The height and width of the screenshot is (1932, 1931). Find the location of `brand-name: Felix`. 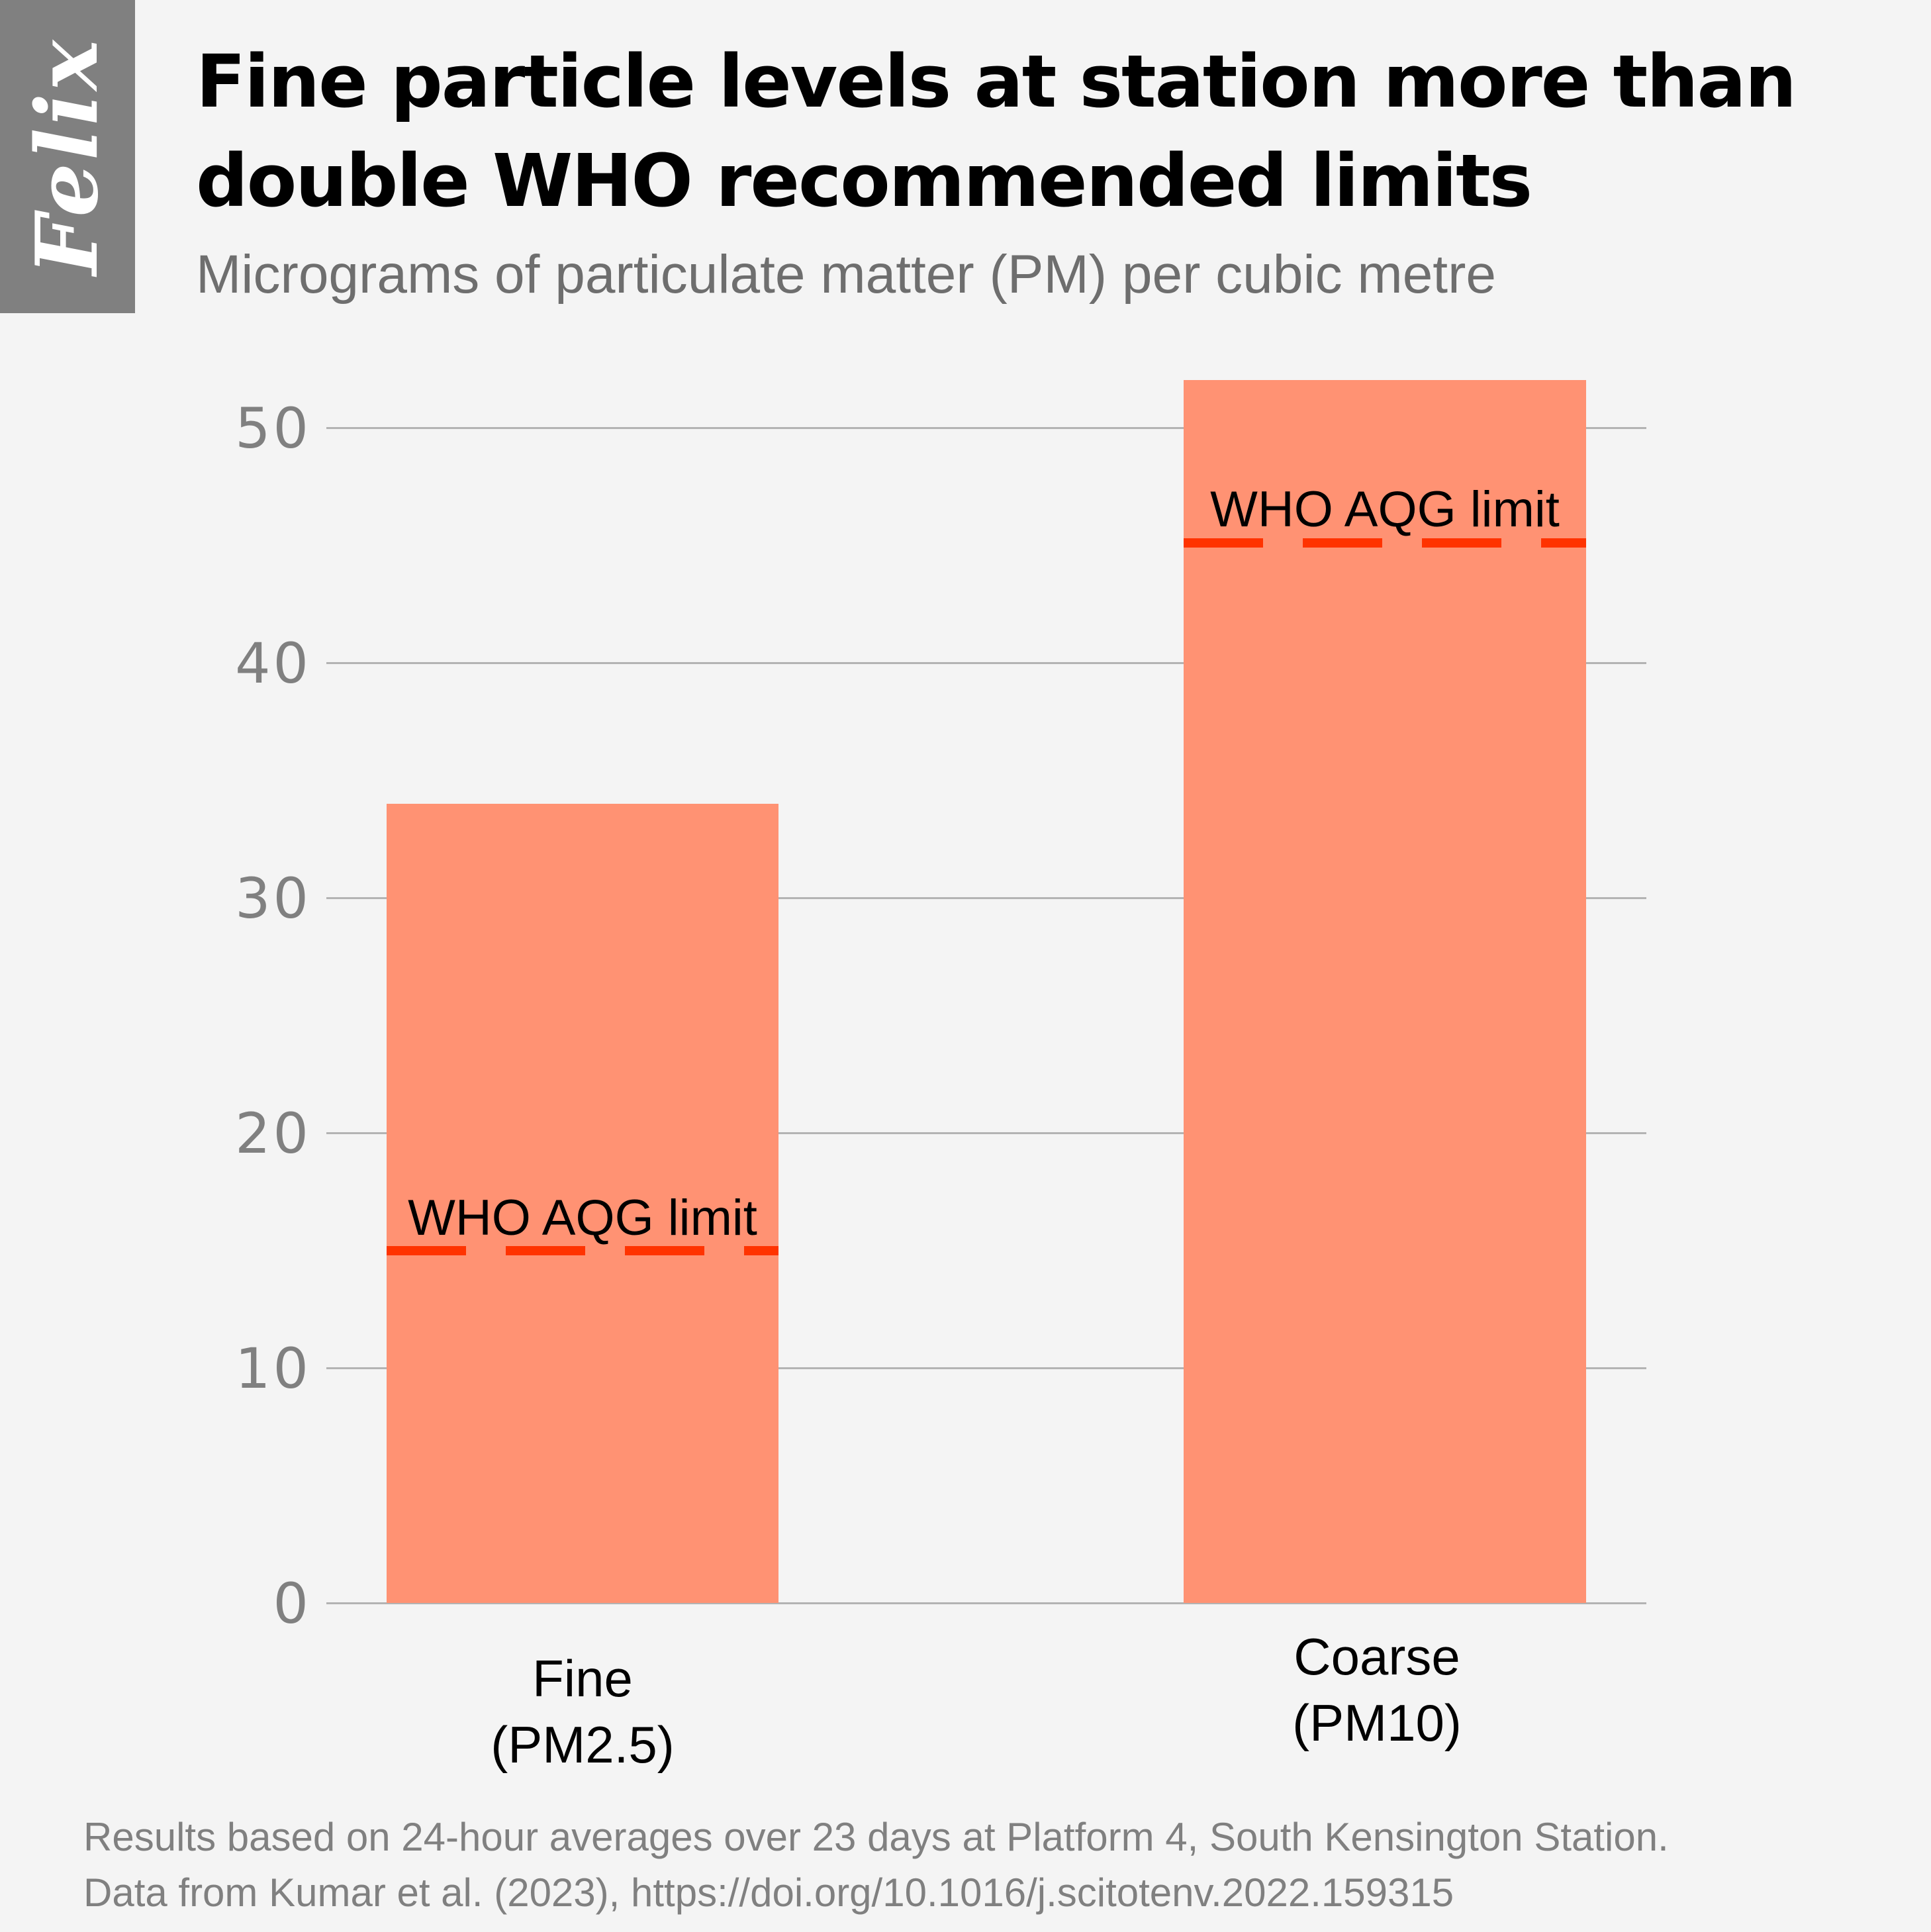

brand-name: Felix is located at coordinates (67, 156).